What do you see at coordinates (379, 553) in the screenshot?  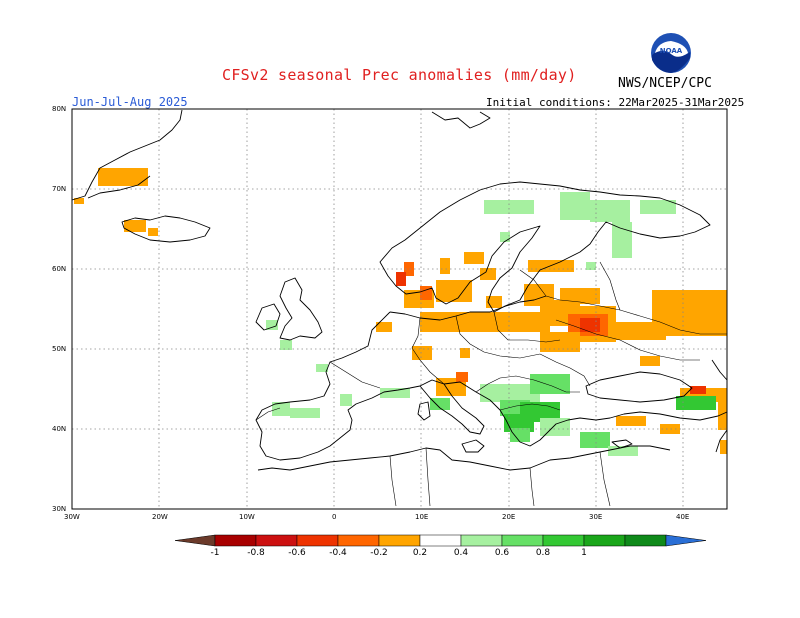 I see `colorbar-label: -0.2` at bounding box center [379, 553].